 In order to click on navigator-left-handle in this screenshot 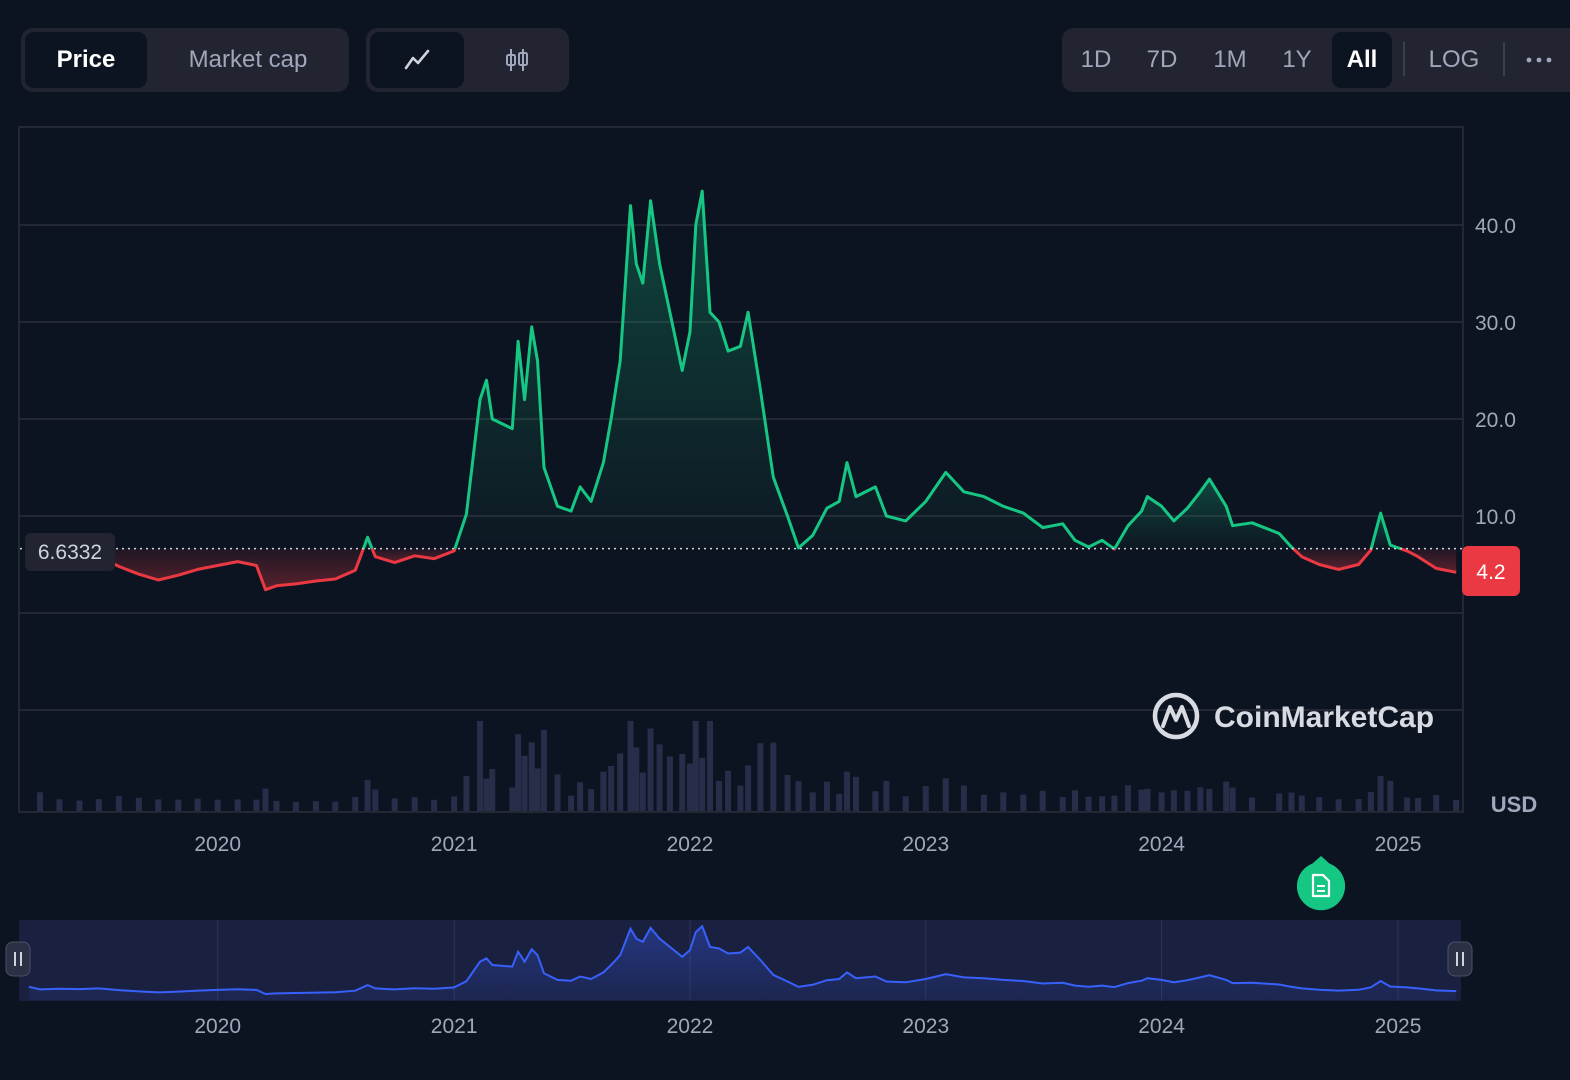, I will do `click(18, 959)`.